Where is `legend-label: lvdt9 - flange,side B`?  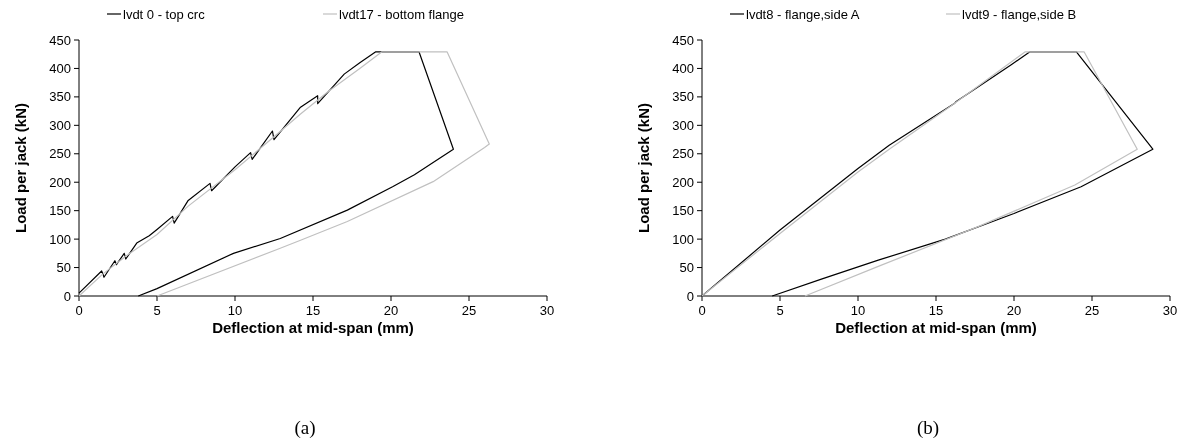 legend-label: lvdt9 - flange,side B is located at coordinates (1019, 14).